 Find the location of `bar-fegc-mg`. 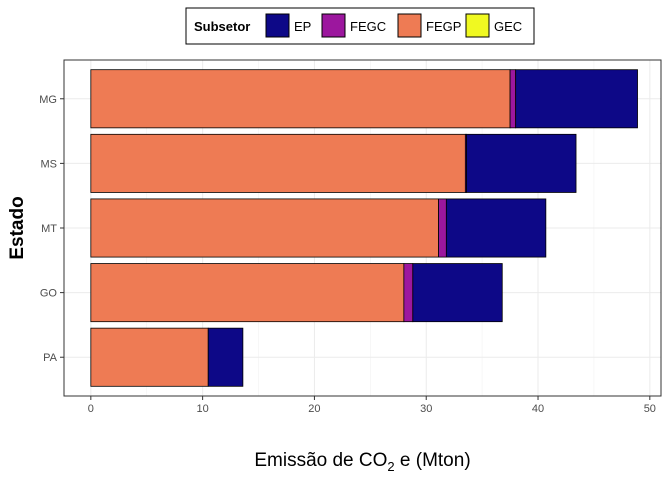

bar-fegc-mg is located at coordinates (513, 99).